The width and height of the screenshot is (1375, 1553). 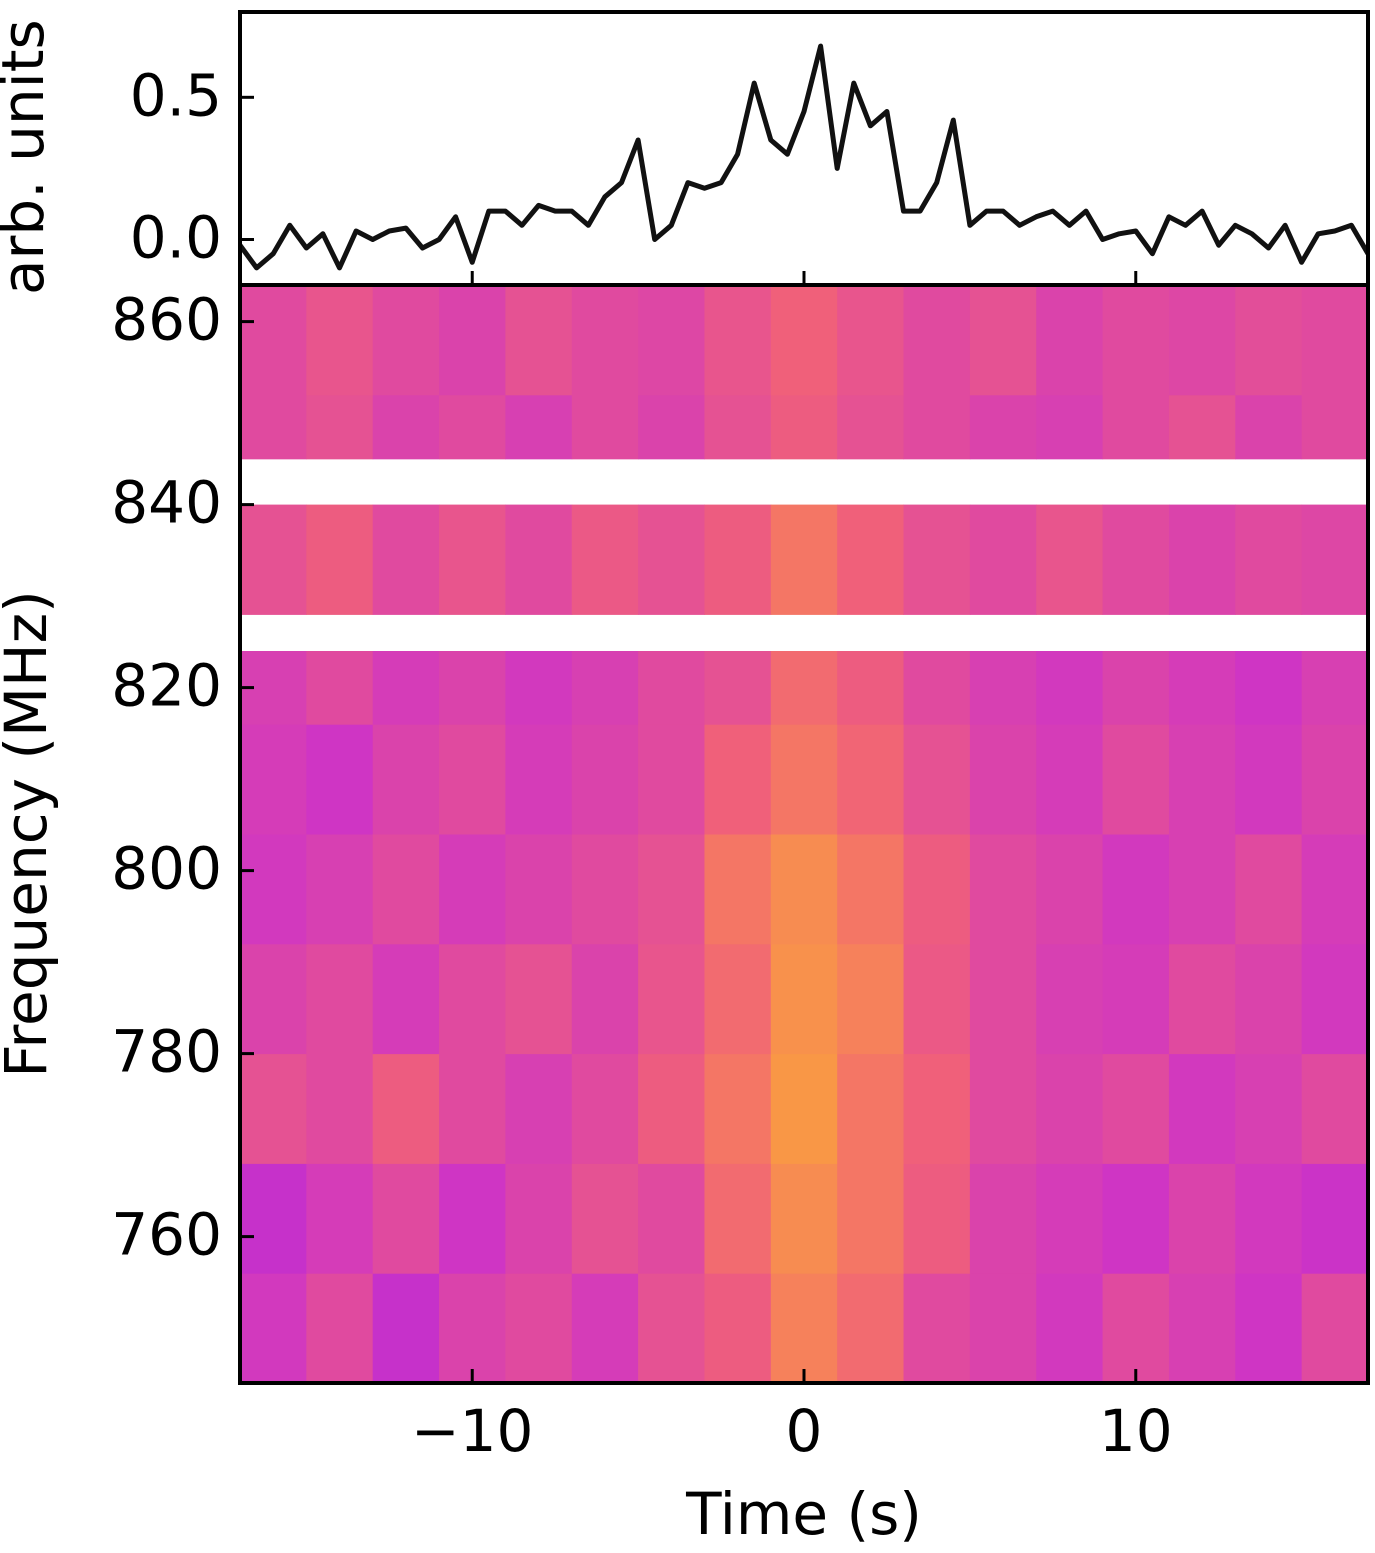 What do you see at coordinates (803, 1514) in the screenshot?
I see `x-axis-label: Time (s)` at bounding box center [803, 1514].